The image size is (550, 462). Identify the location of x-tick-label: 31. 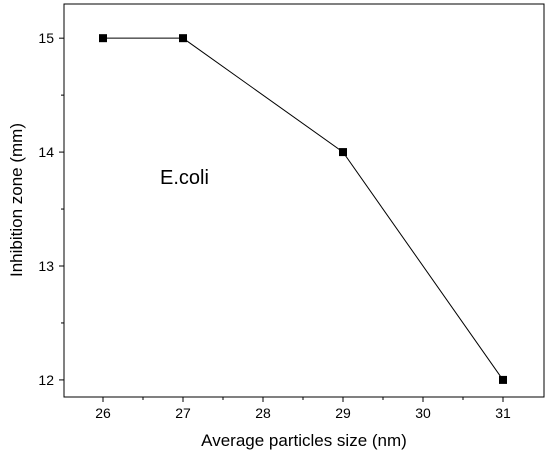
(503, 413).